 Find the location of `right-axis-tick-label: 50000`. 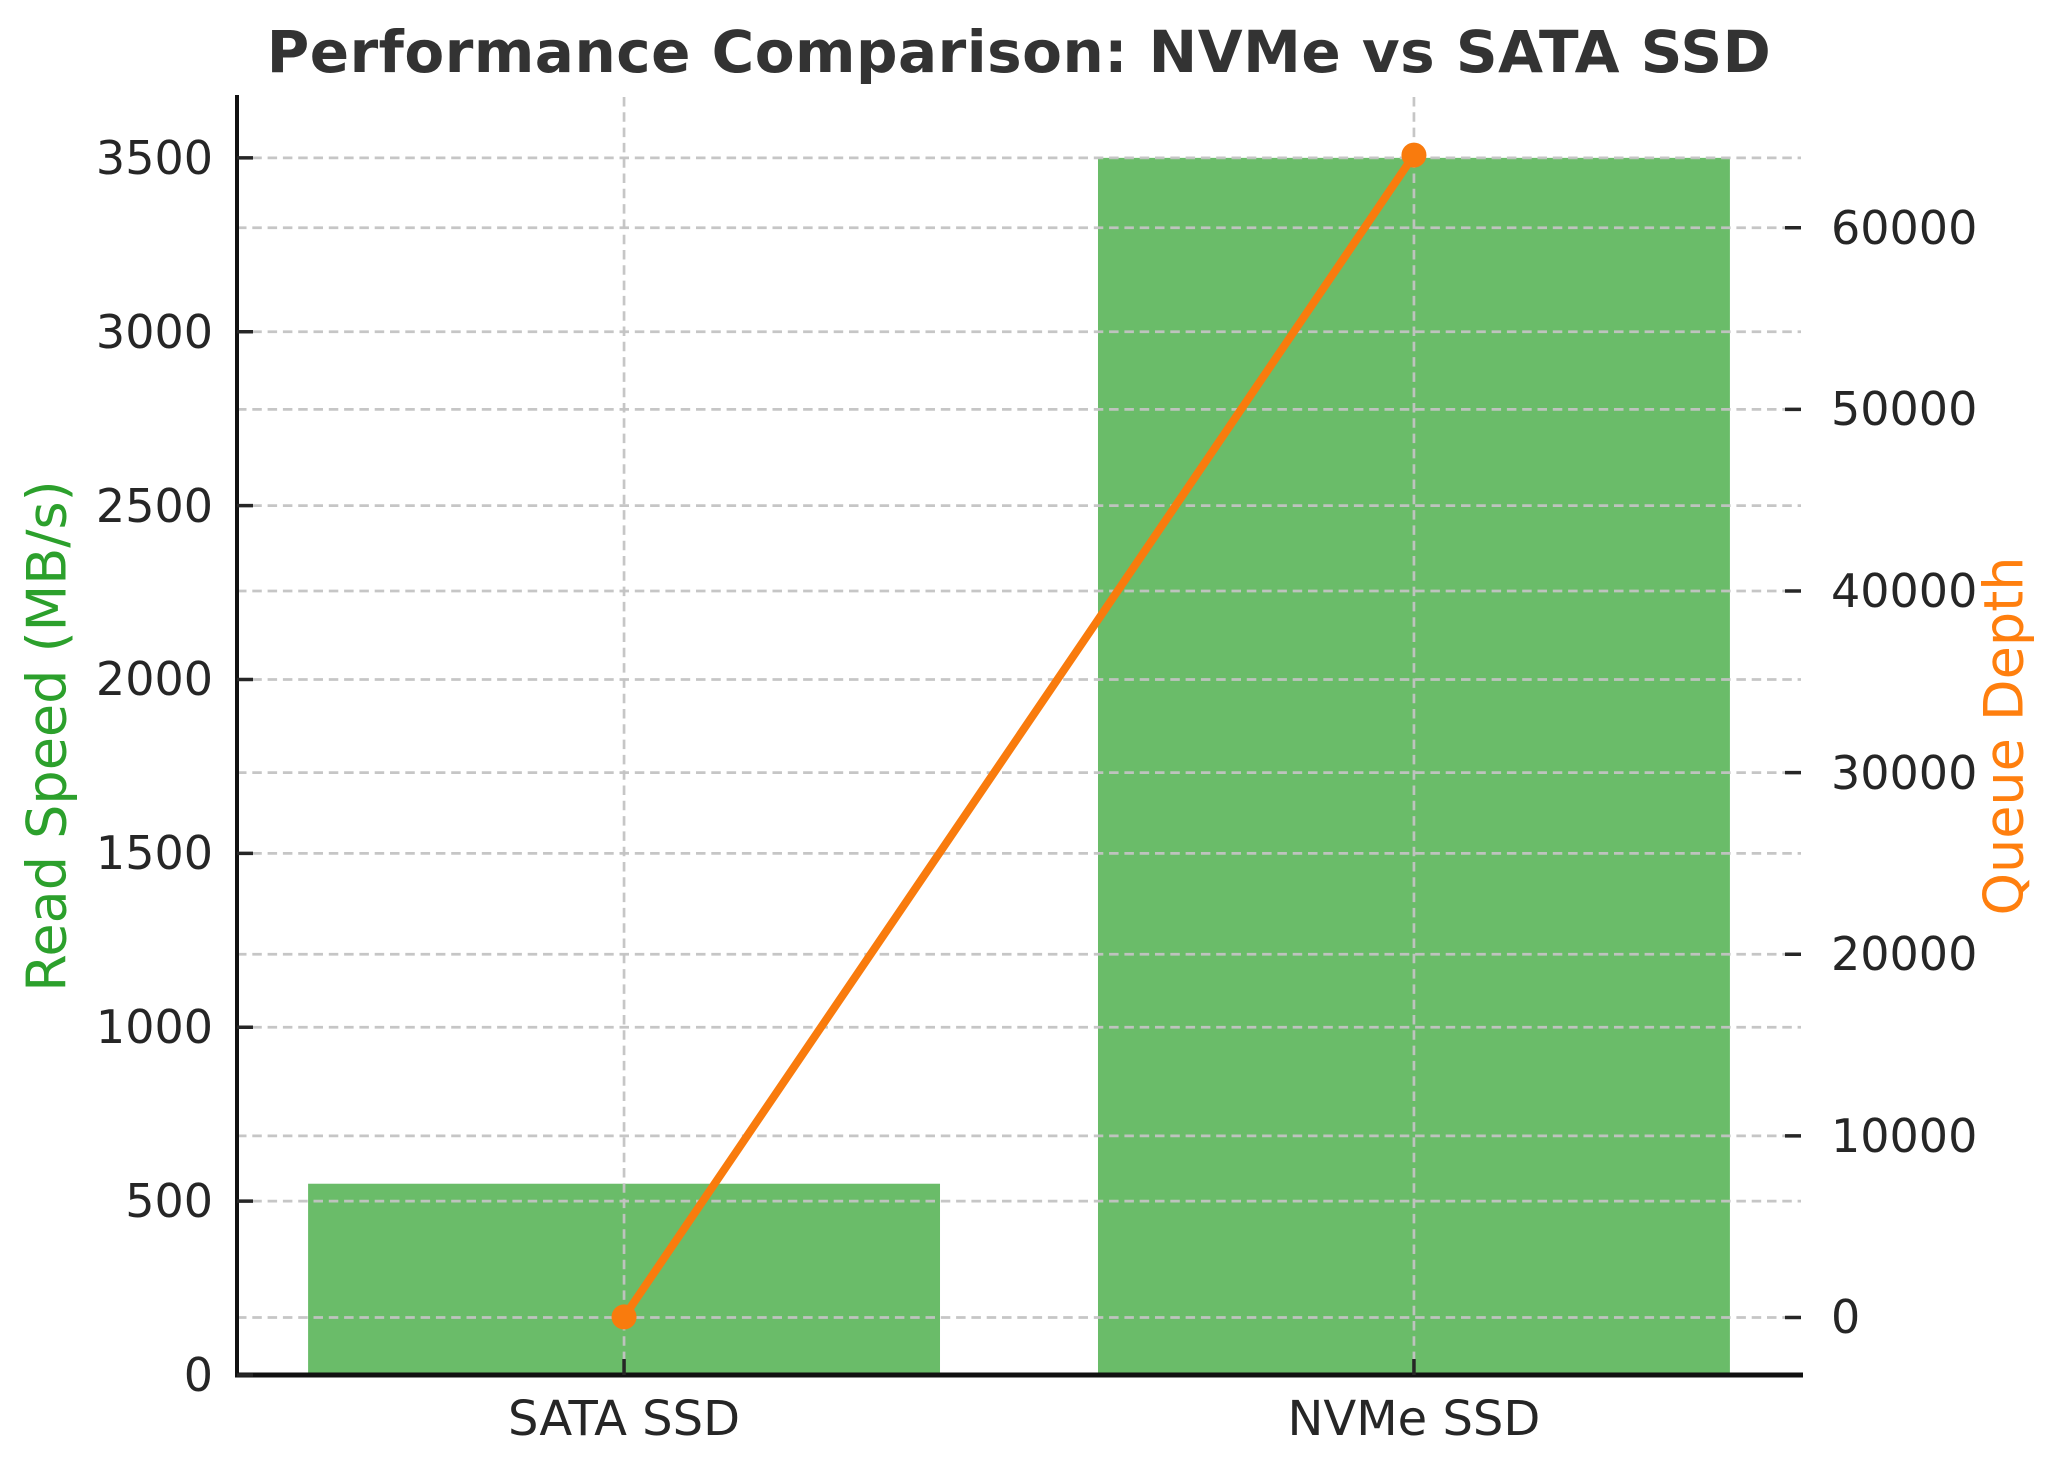

right-axis-tick-label: 50000 is located at coordinates (1904, 409).